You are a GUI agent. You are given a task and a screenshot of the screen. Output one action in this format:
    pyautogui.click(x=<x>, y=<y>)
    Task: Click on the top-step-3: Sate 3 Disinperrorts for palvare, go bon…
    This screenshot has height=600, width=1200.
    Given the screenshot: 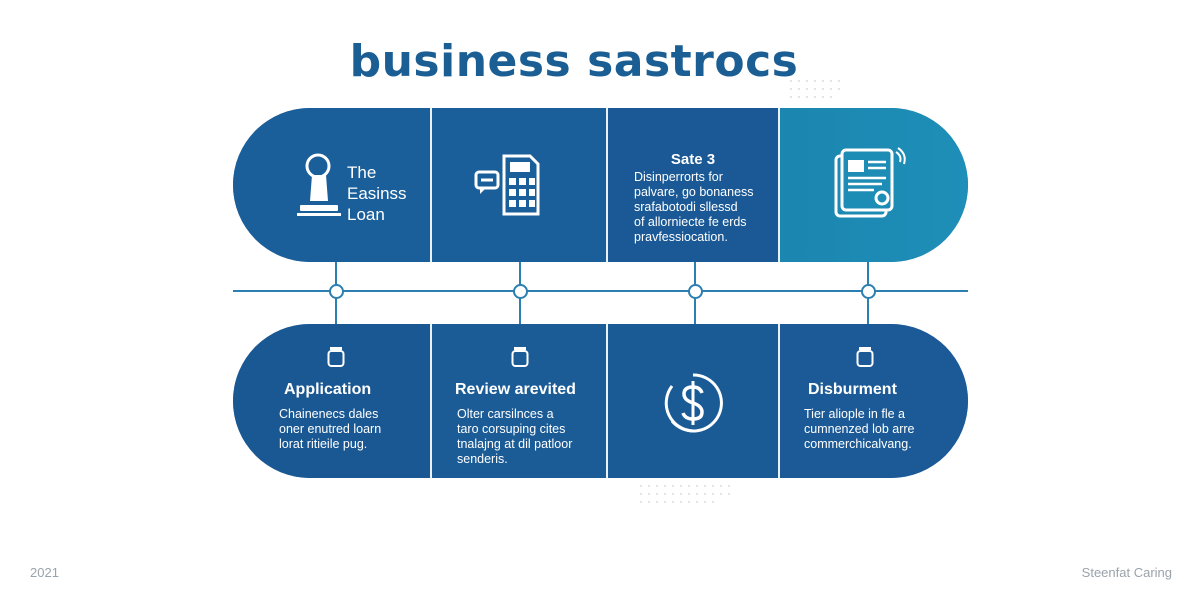 What is the action you would take?
    pyautogui.click(x=693, y=185)
    